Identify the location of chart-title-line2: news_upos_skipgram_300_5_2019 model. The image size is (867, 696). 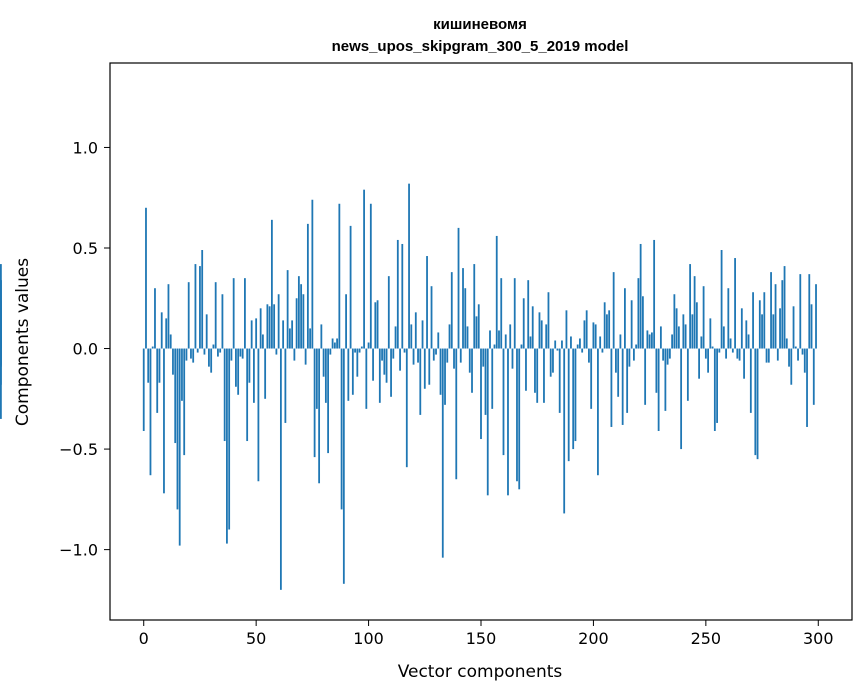
(480, 46).